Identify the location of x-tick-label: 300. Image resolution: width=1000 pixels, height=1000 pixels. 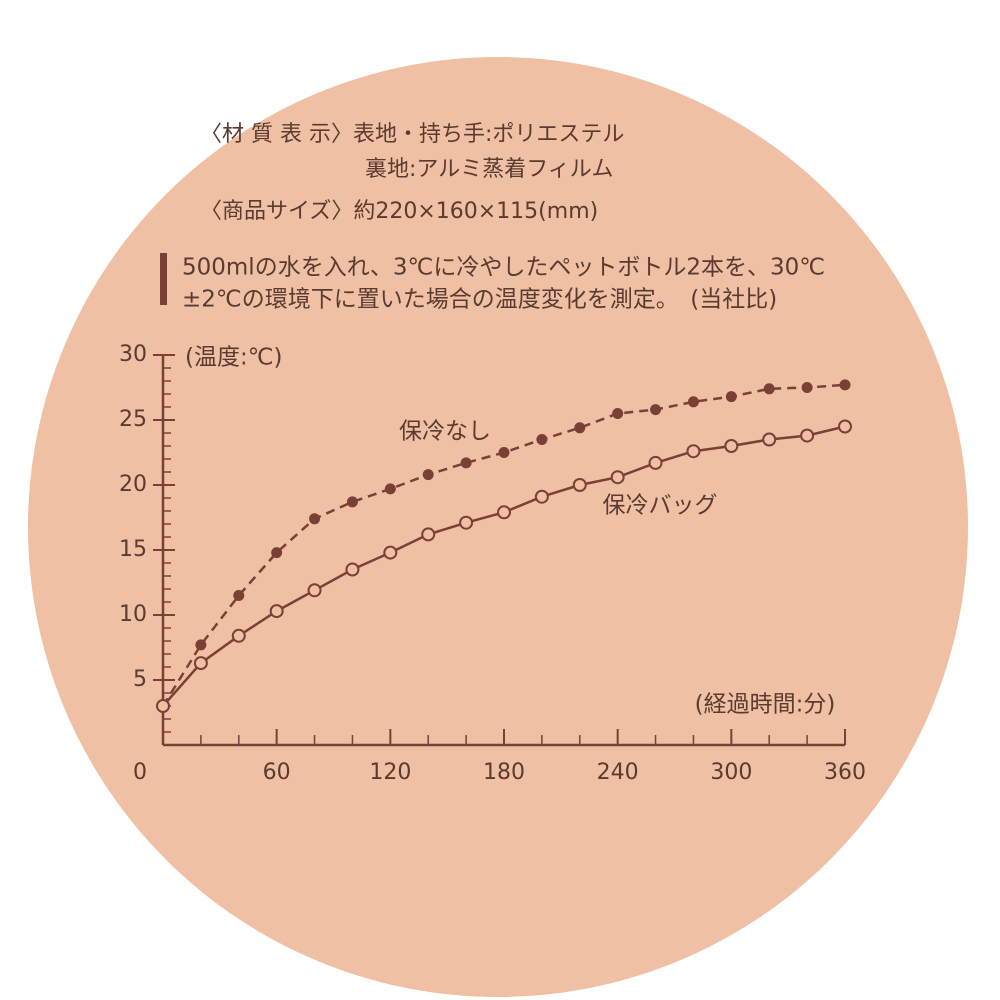
(731, 772).